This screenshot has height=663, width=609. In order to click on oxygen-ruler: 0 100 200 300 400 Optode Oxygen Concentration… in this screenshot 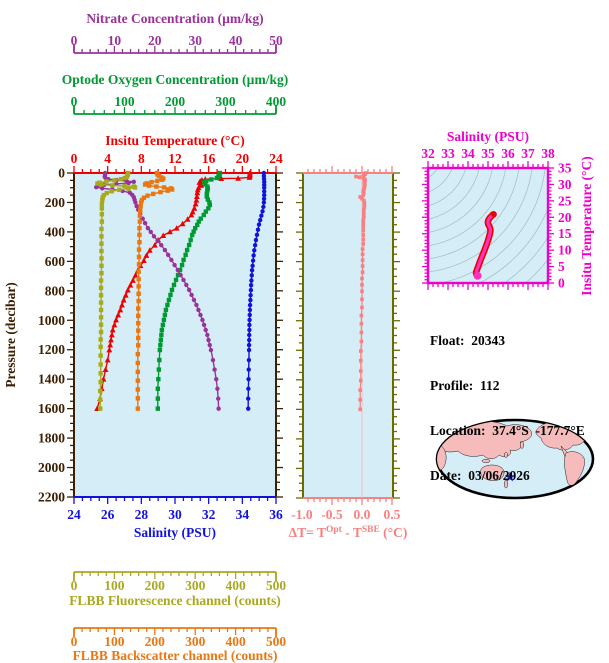, I will do `click(175, 93)`.